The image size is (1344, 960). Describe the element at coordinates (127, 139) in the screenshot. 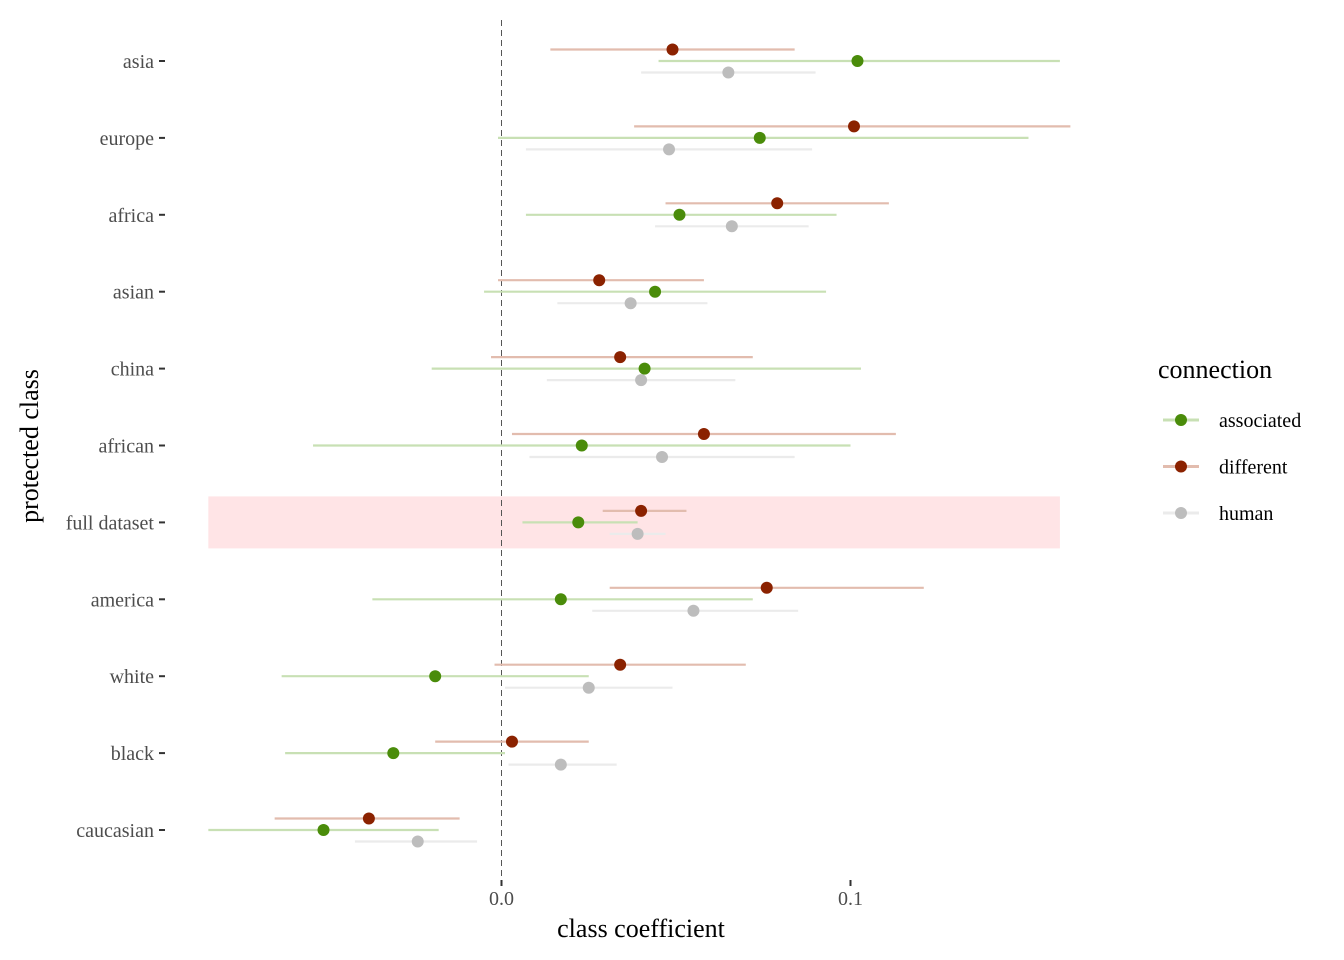

I see `y-tick-label-europe: europe` at that location.